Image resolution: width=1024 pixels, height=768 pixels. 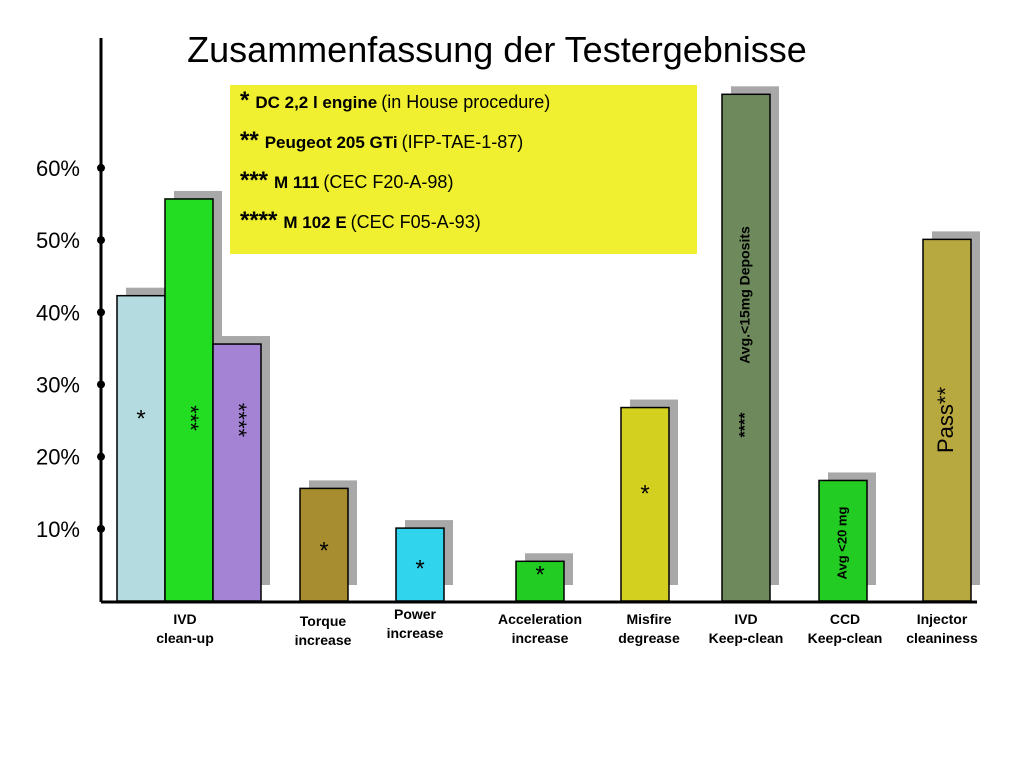 I want to click on x-tick-label: IVD Keep-clean, so click(x=746, y=628).